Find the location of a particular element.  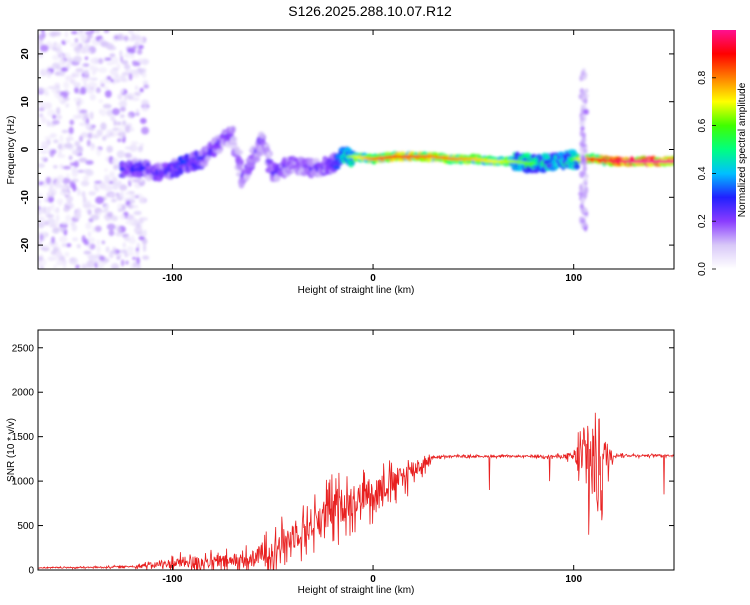

spectrogram-xtick-label: 0 is located at coordinates (373, 278).